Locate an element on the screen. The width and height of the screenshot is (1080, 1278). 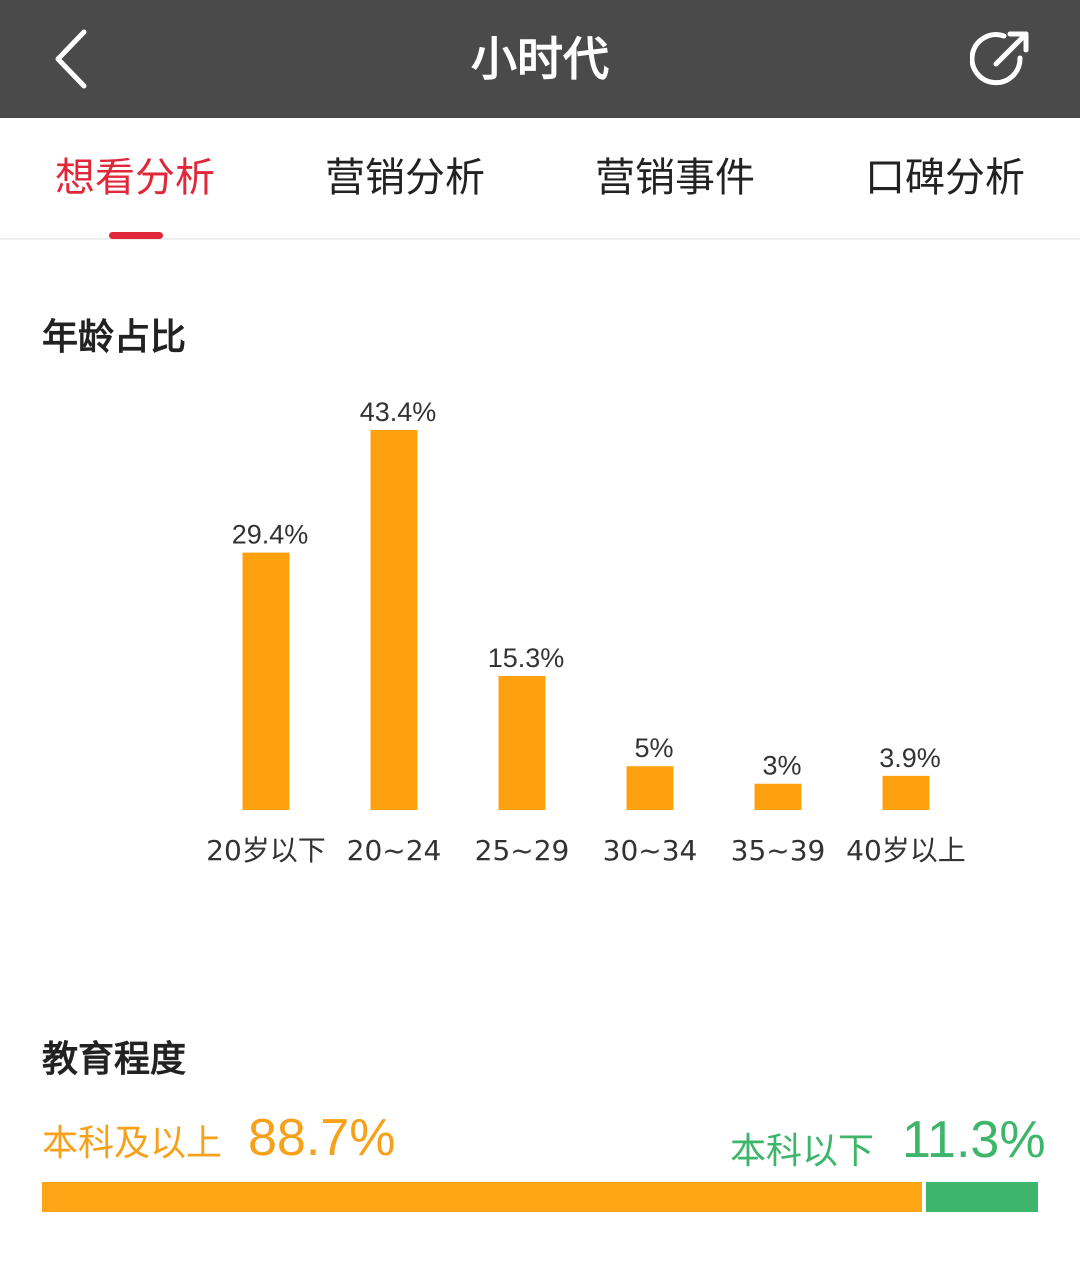
age-category-label: 25~29 is located at coordinates (522, 850).